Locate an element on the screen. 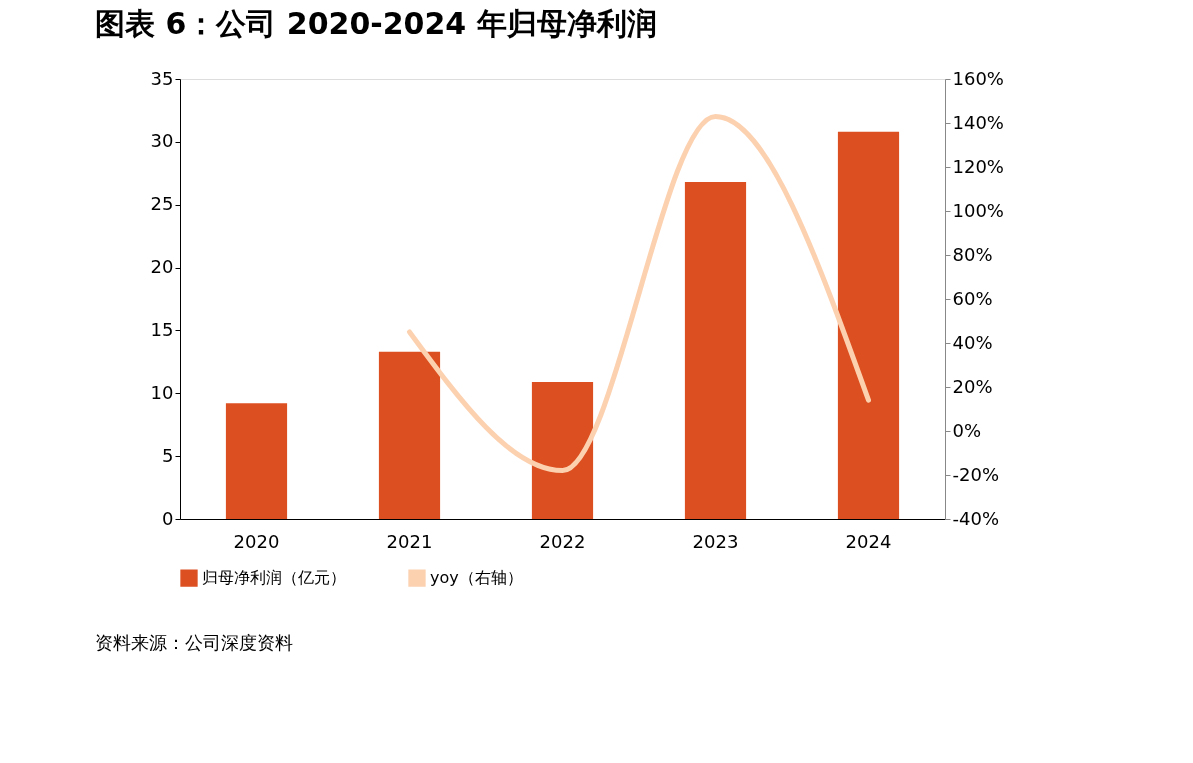 This screenshot has height=763, width=1193. x-tick-label: 2020 is located at coordinates (256, 541).